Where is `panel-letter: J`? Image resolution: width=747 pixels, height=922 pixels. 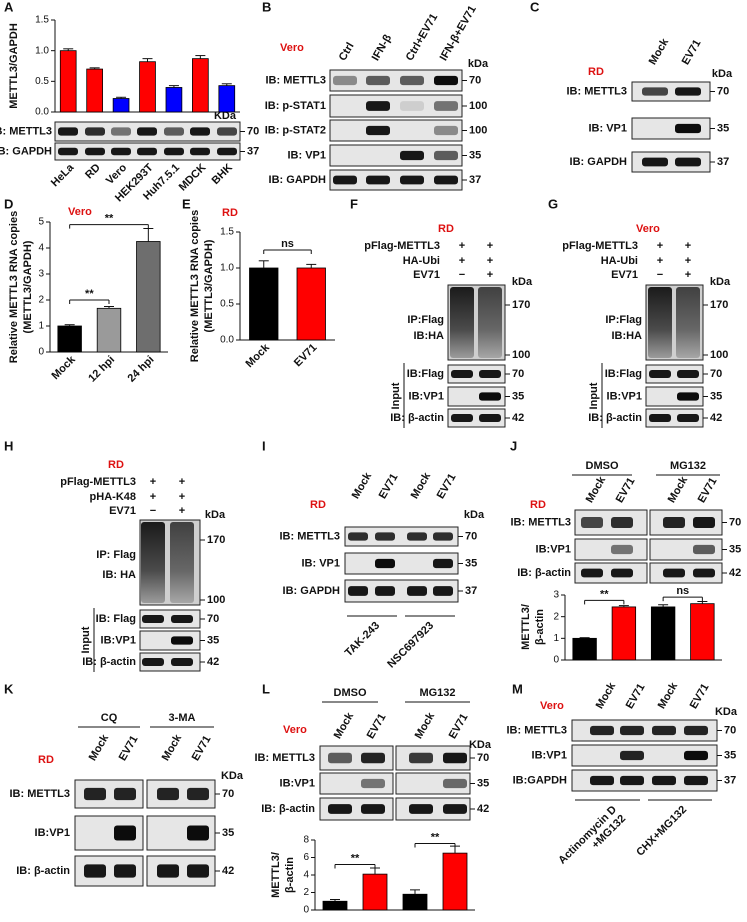
panel-letter: J is located at coordinates (513, 445).